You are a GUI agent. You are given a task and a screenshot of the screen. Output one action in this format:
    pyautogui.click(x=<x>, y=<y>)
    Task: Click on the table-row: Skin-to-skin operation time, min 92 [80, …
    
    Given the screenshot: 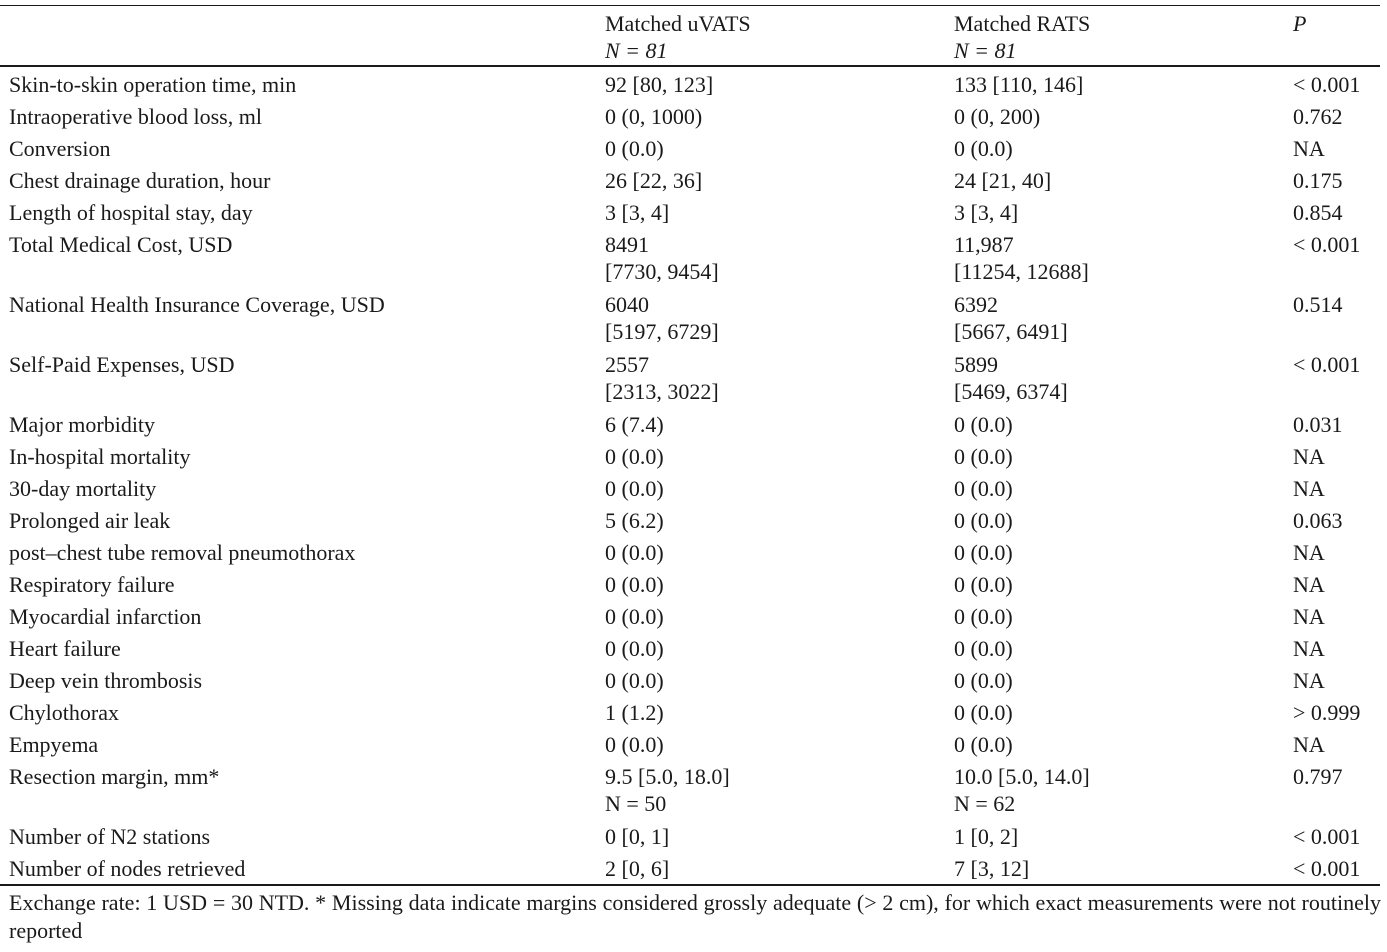 What is the action you would take?
    pyautogui.click(x=690, y=86)
    